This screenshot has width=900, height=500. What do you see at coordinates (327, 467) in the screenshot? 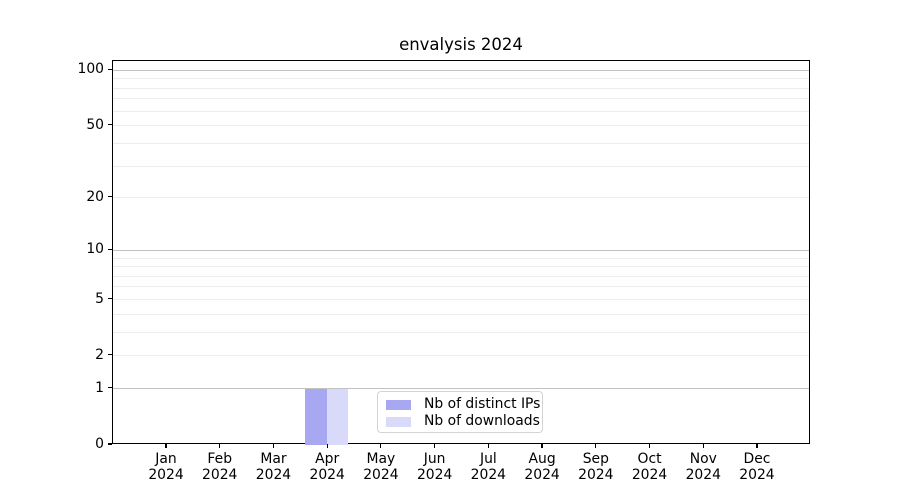
I see `x-tick-label: Apr 2024` at bounding box center [327, 467].